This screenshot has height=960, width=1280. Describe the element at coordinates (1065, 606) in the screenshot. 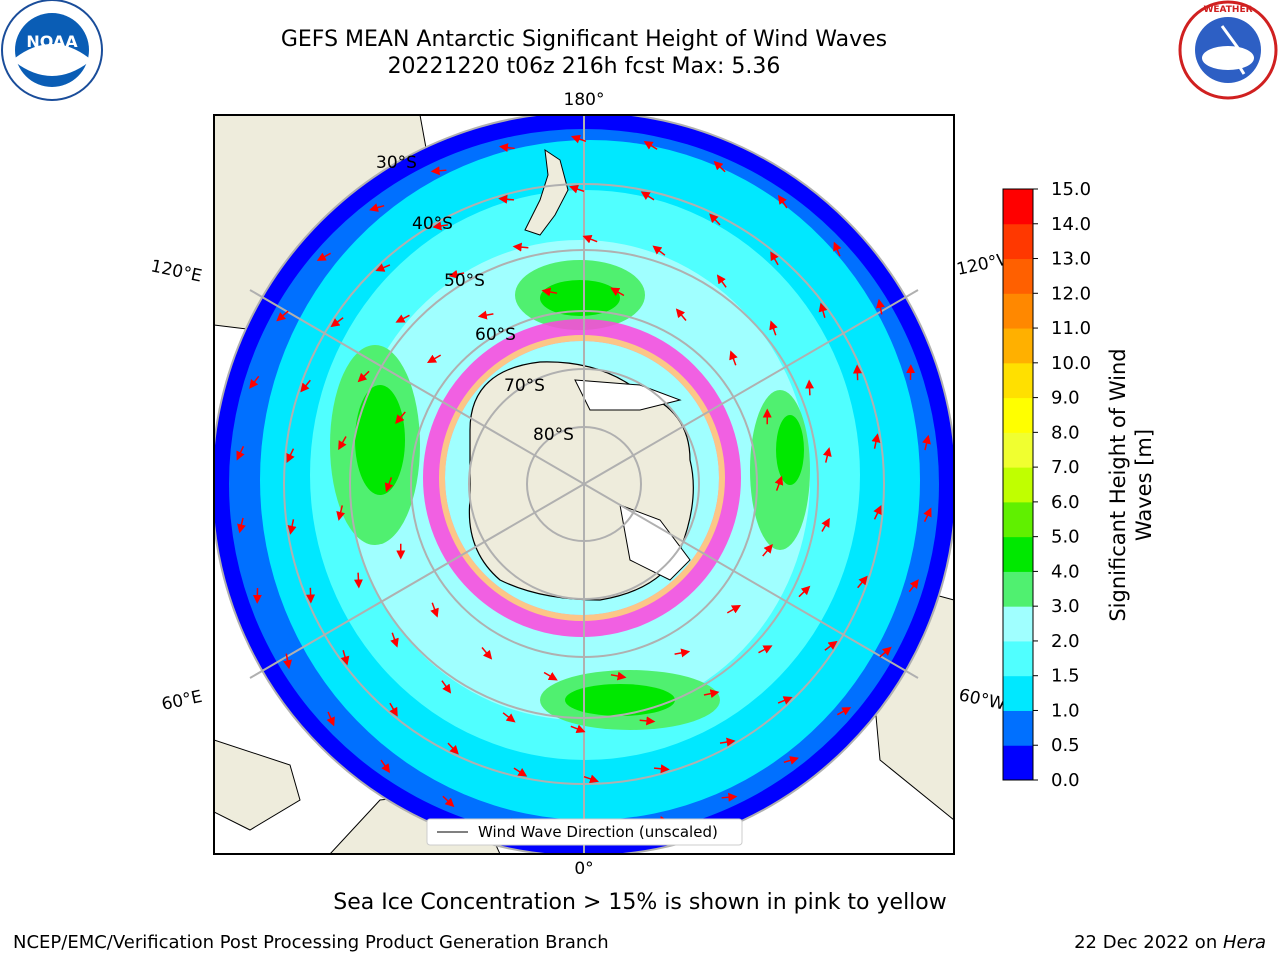

I see `colorbar-tick-label: 3.0` at that location.